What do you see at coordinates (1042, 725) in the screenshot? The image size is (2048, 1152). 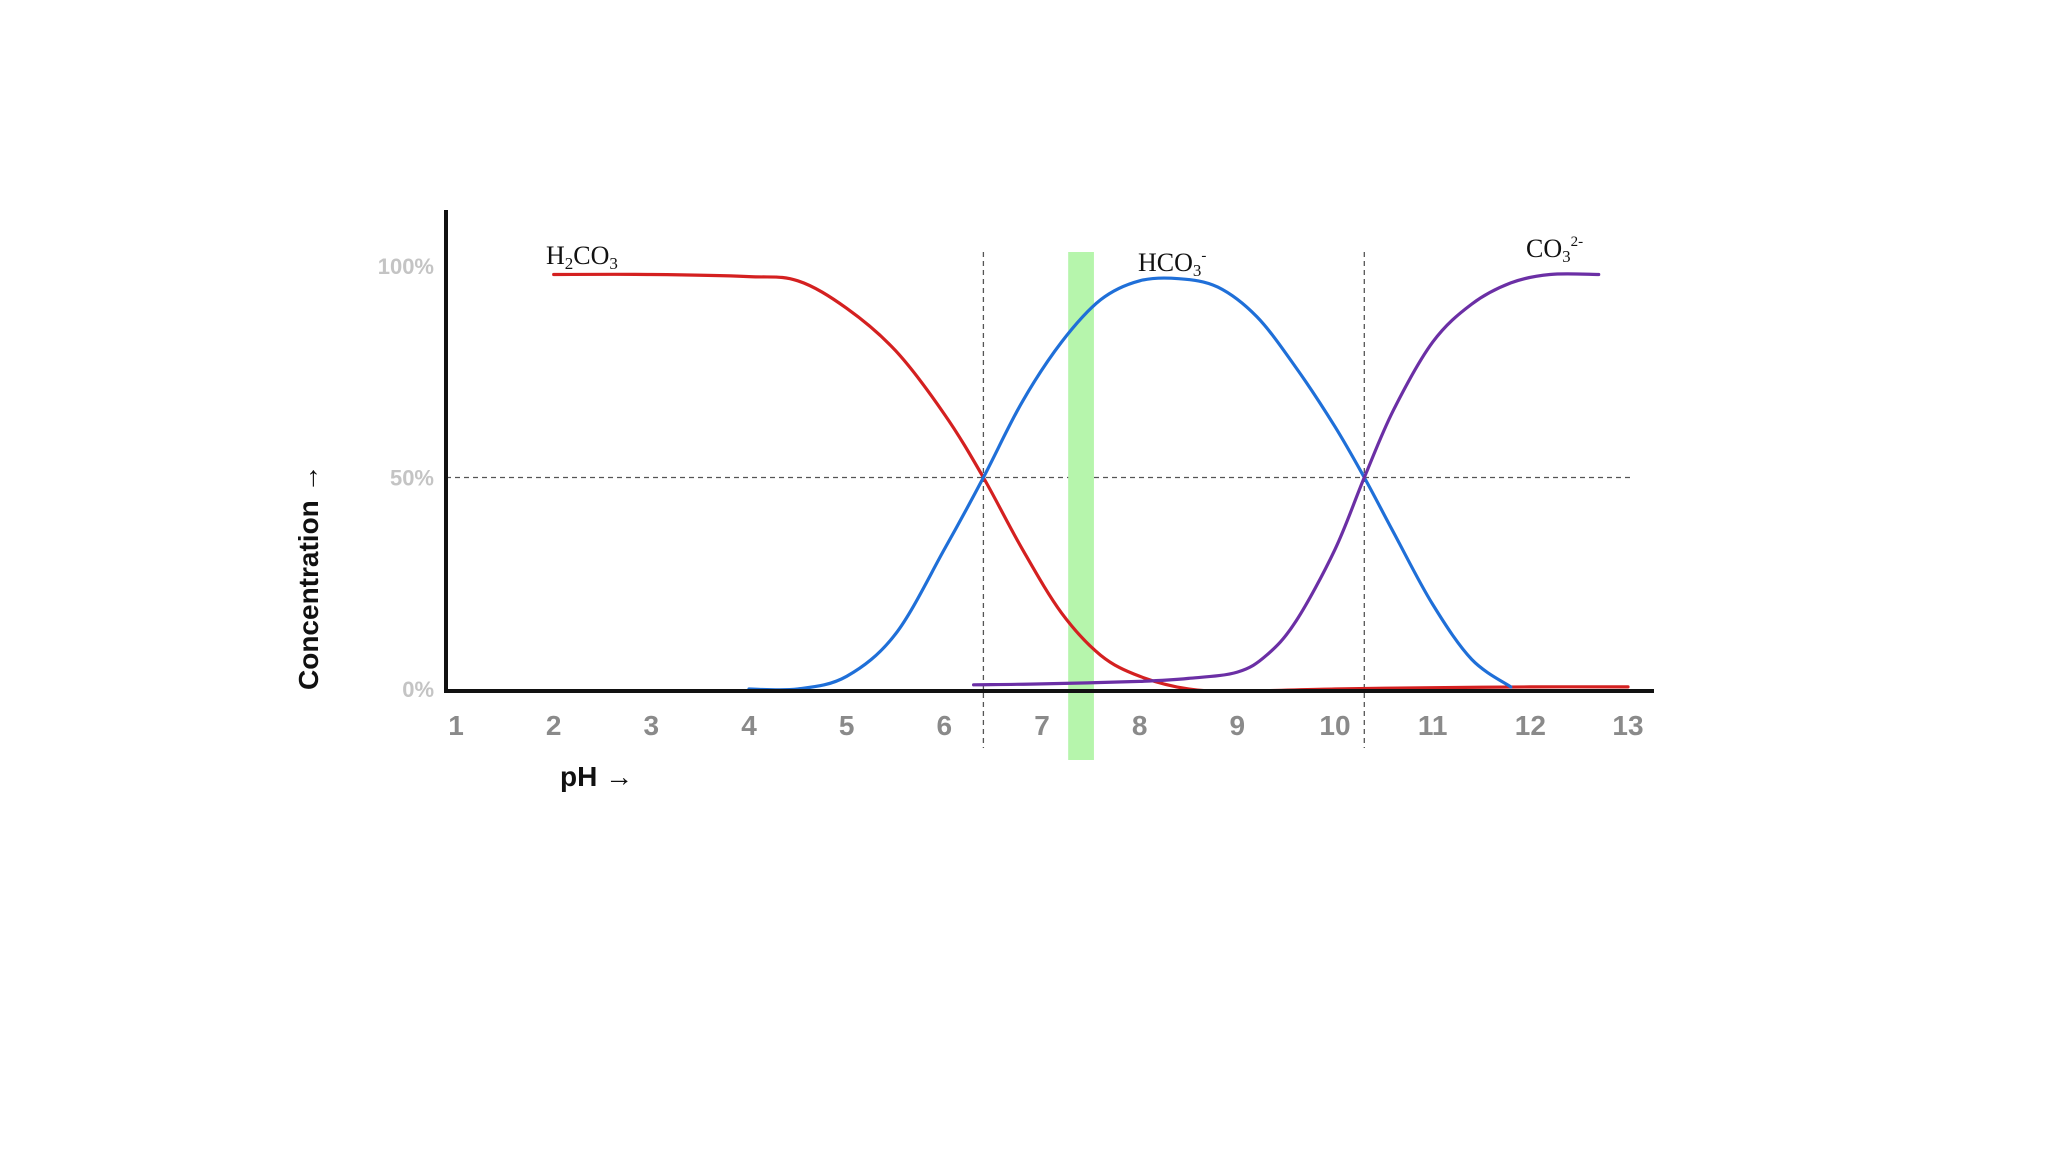 I see `x-tick-label-7: 7` at bounding box center [1042, 725].